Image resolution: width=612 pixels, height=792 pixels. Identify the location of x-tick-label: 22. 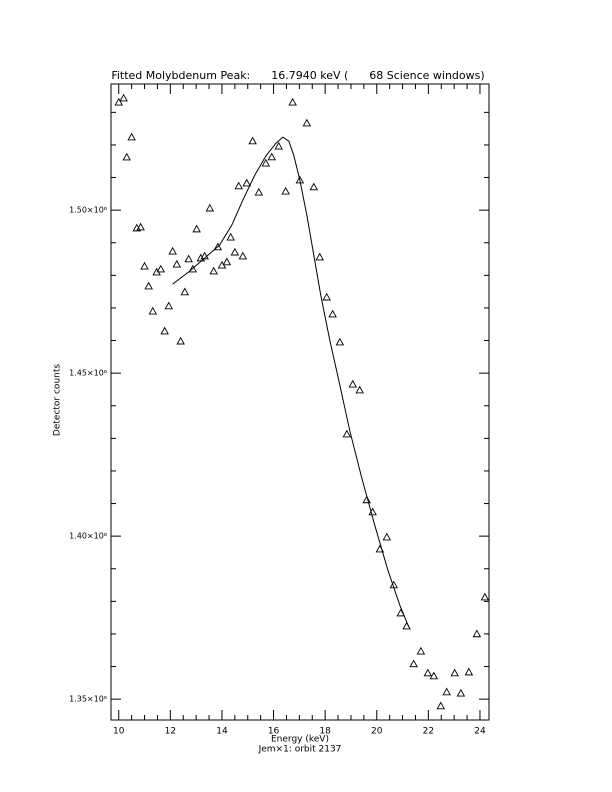
(428, 732).